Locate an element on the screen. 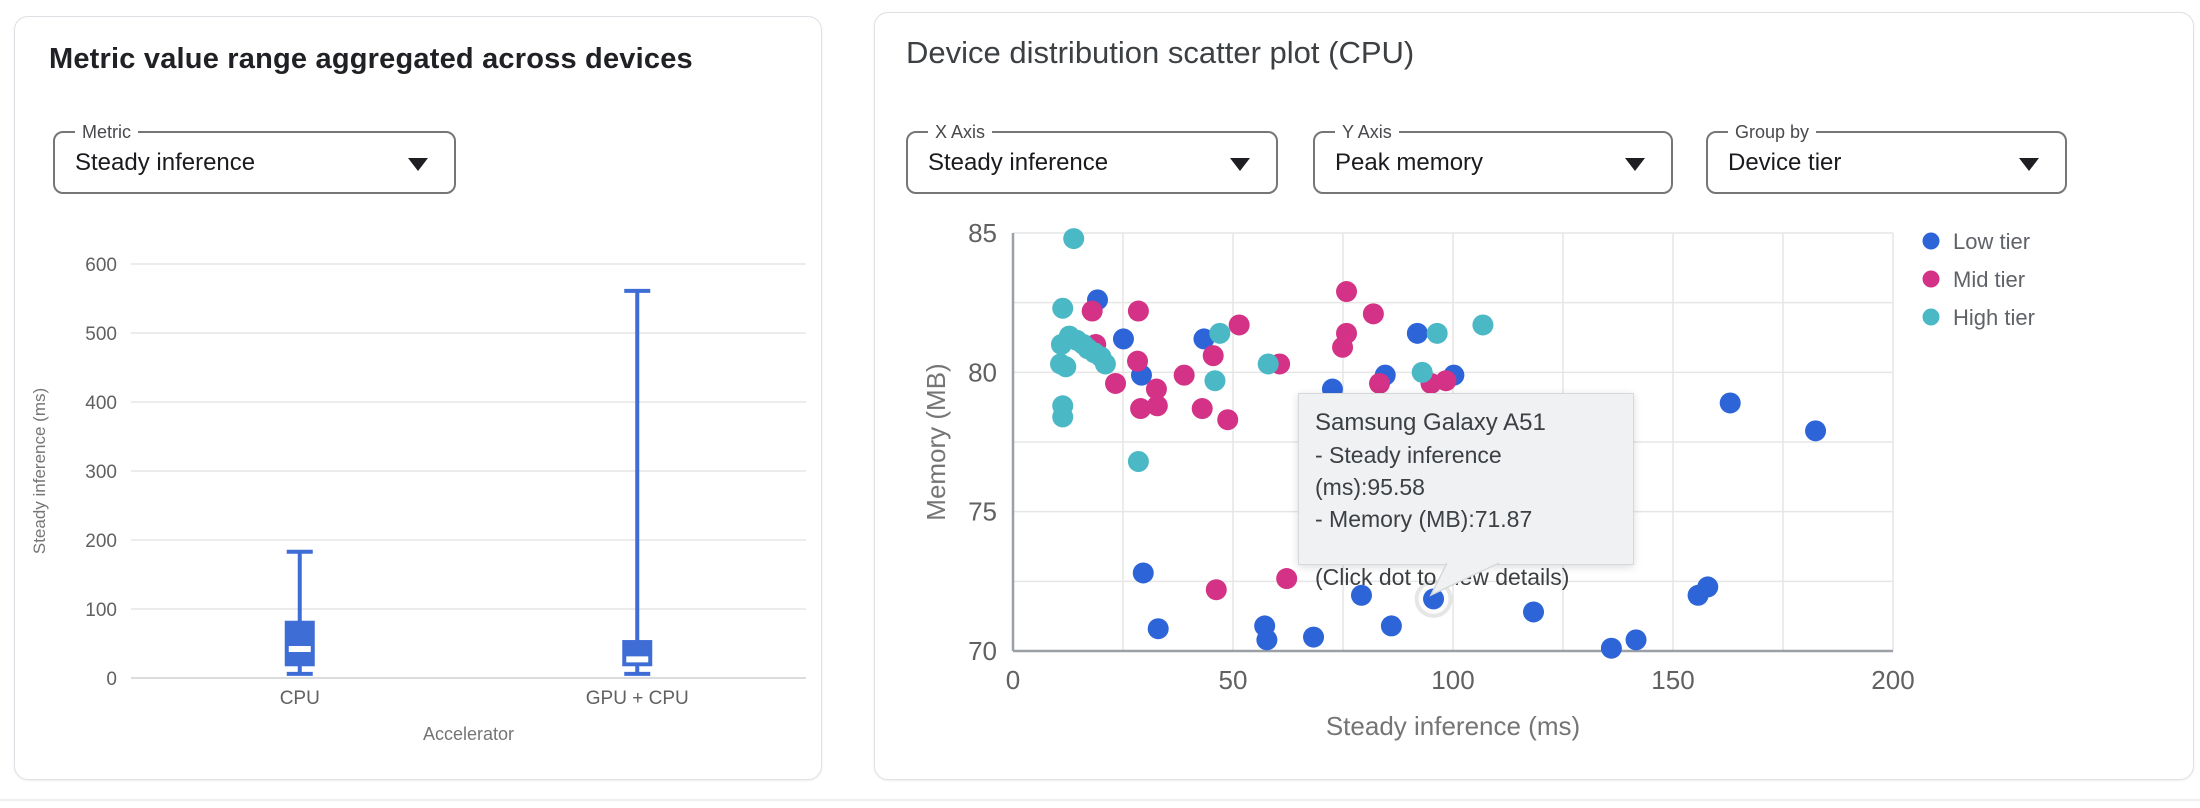 The width and height of the screenshot is (2200, 808). boxplot-y-tick: 500 is located at coordinates (101, 334).